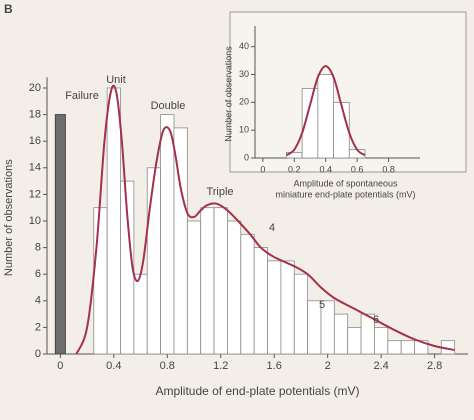 Image resolution: width=474 pixels, height=420 pixels. I want to click on fit-curve, so click(325, 111).